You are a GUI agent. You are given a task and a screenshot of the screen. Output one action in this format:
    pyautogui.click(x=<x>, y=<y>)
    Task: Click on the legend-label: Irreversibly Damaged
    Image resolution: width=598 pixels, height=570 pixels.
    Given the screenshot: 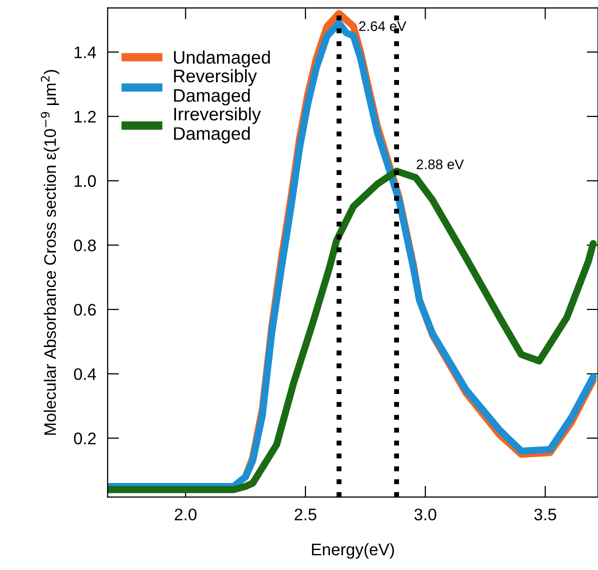 What is the action you would take?
    pyautogui.click(x=217, y=125)
    